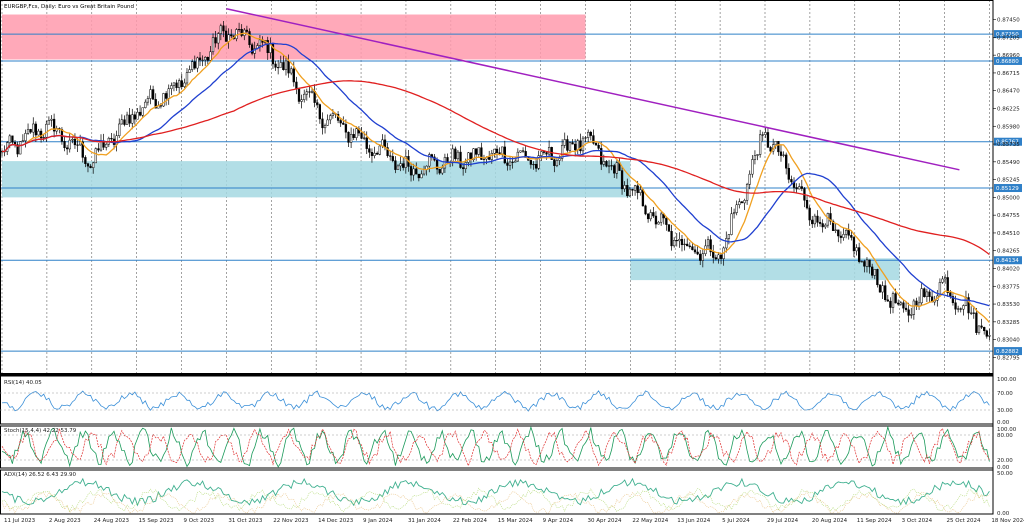 The width and height of the screenshot is (1024, 526). I want to click on rsi-line, so click(495, 401).